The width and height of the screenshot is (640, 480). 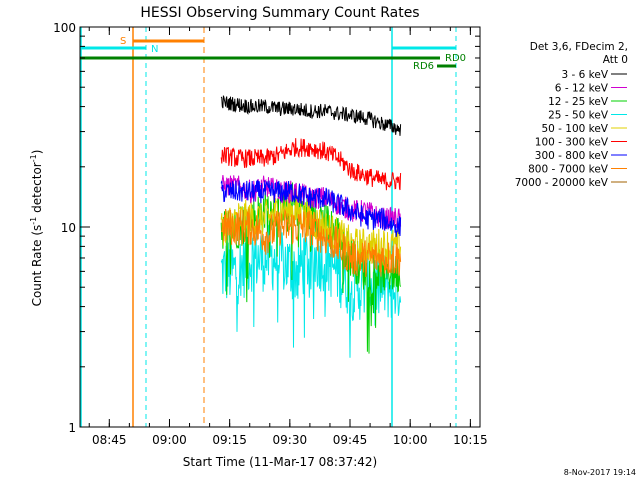 I want to click on y-axis-label-main: Count Rate (s, so click(x=37, y=266).